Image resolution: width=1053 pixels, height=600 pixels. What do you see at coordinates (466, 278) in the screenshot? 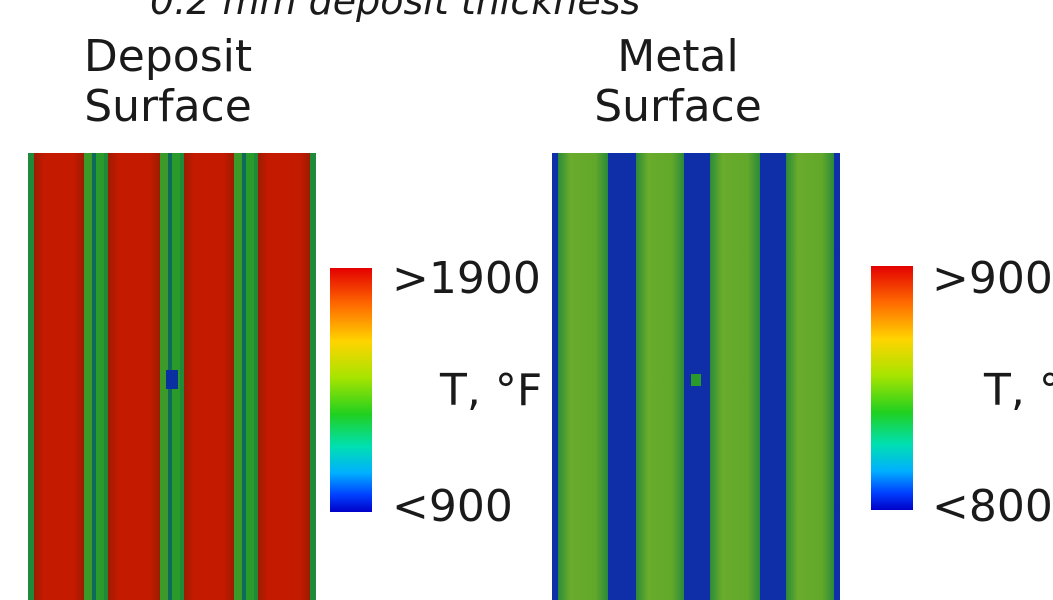
I see `deposit-scale-max: >1900` at bounding box center [466, 278].